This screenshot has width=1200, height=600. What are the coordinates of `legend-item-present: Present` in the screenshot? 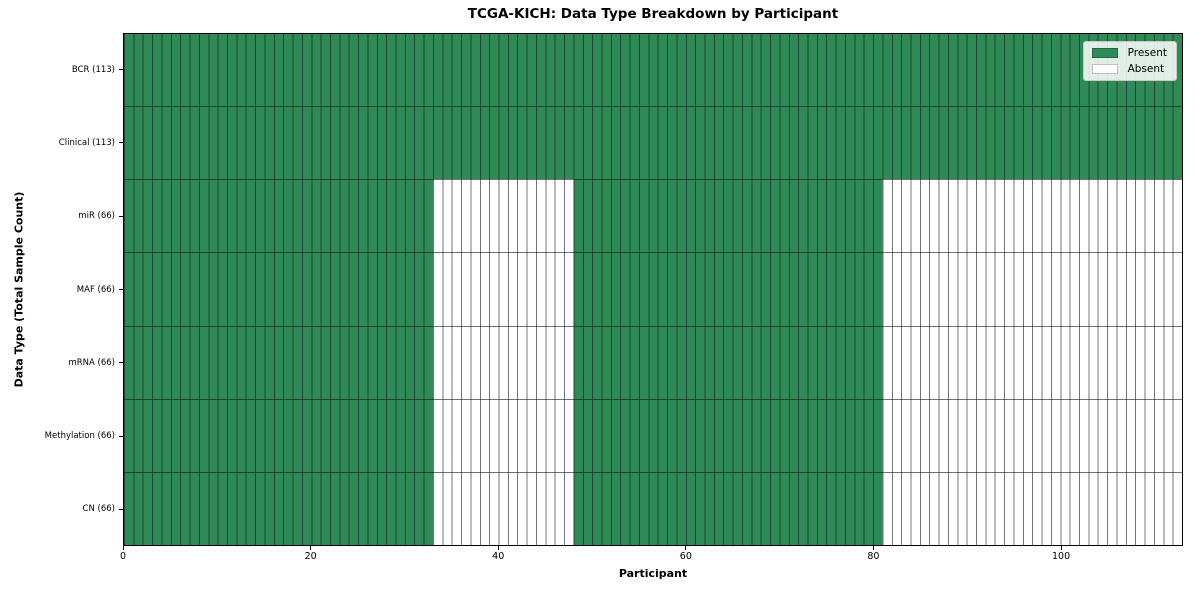 It's located at (1129, 53).